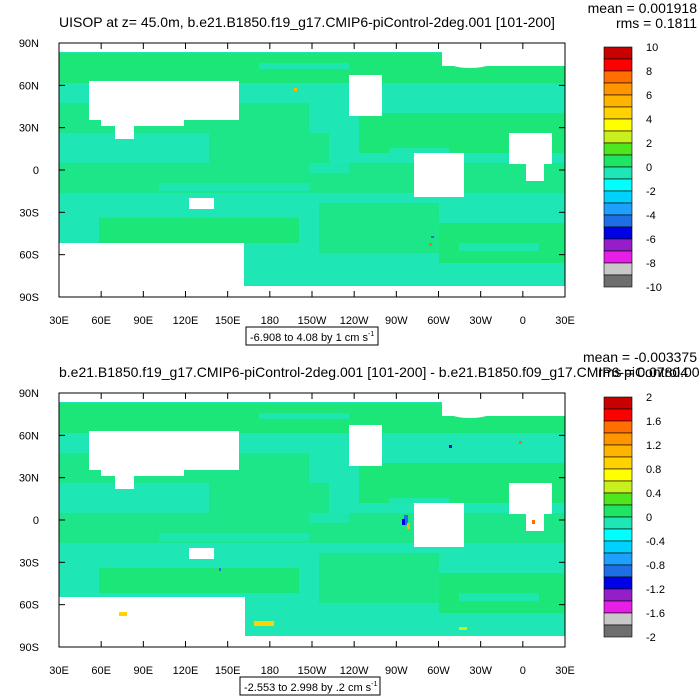 The image size is (700, 700). What do you see at coordinates (649, 96) in the screenshot?
I see `colorbar-label: 6` at bounding box center [649, 96].